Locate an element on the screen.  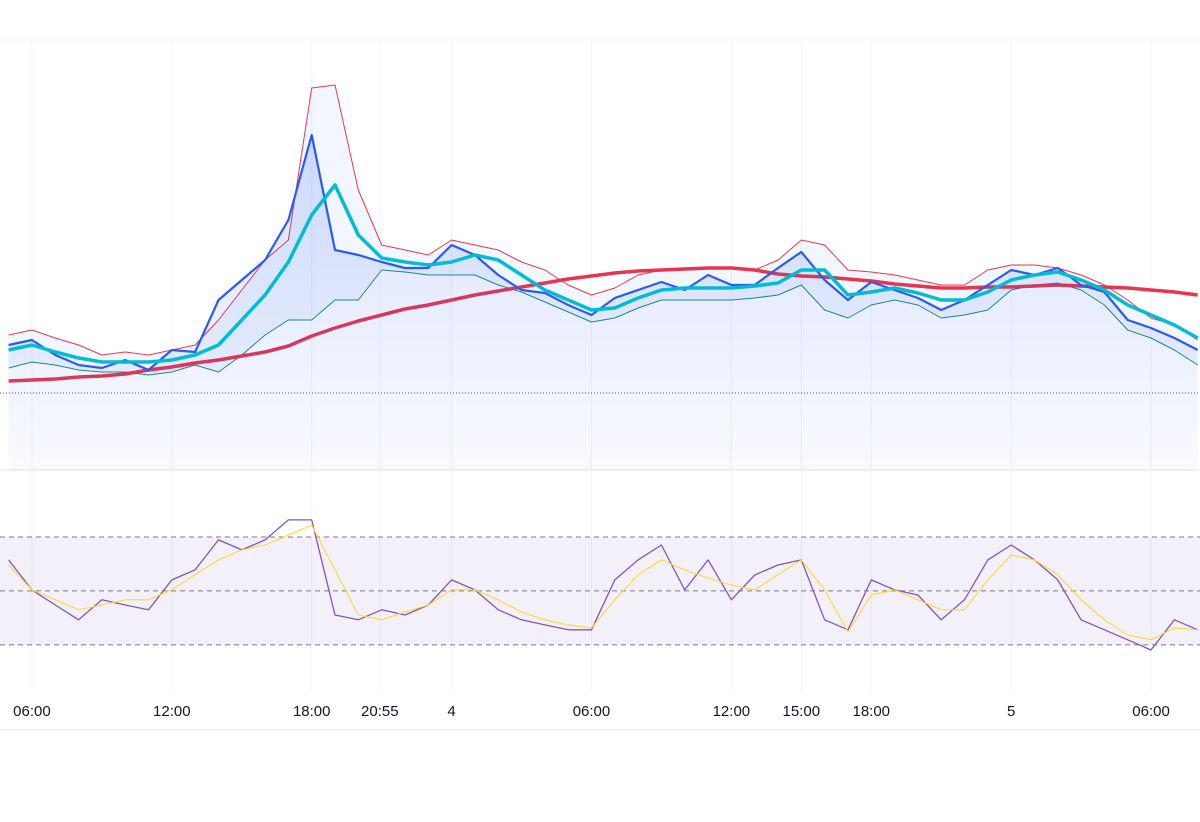
series-line is located at coordinates (603, 582).